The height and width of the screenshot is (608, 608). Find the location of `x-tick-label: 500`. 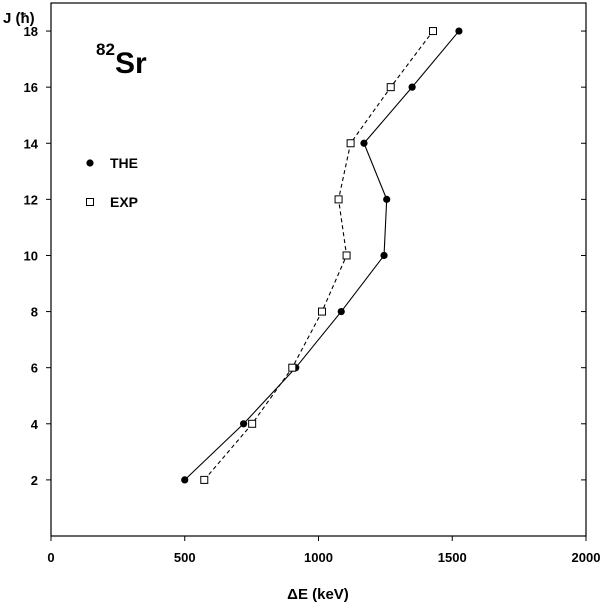

x-tick-label: 500 is located at coordinates (185, 557).